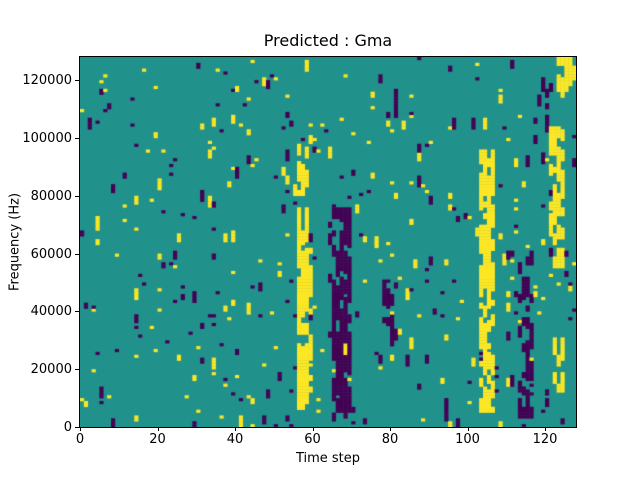  Describe the element at coordinates (390, 439) in the screenshot. I see `x-tick-label: 80` at that location.